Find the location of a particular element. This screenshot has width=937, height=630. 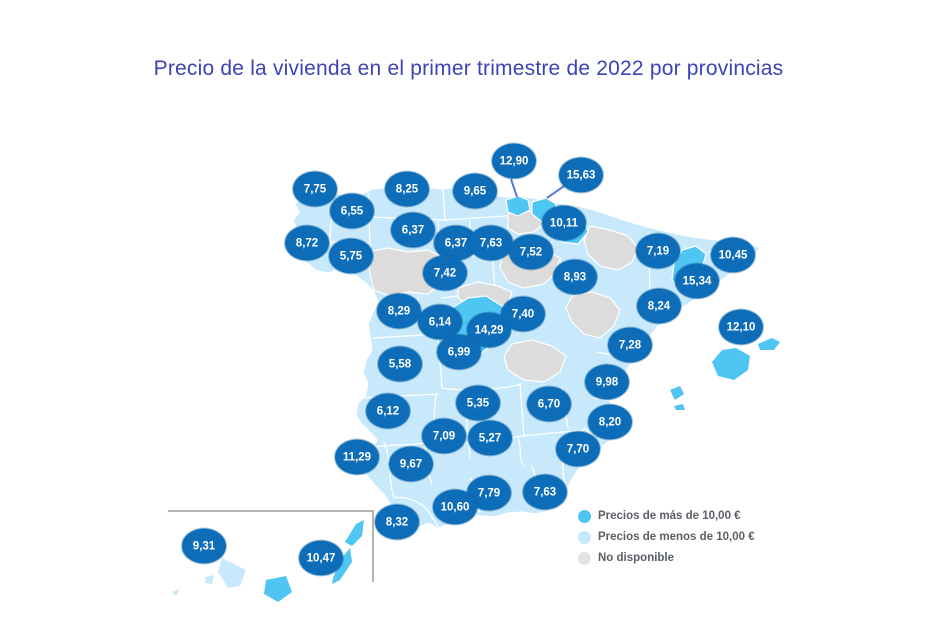

price-badge-cantabria: 9,65 is located at coordinates (475, 191).